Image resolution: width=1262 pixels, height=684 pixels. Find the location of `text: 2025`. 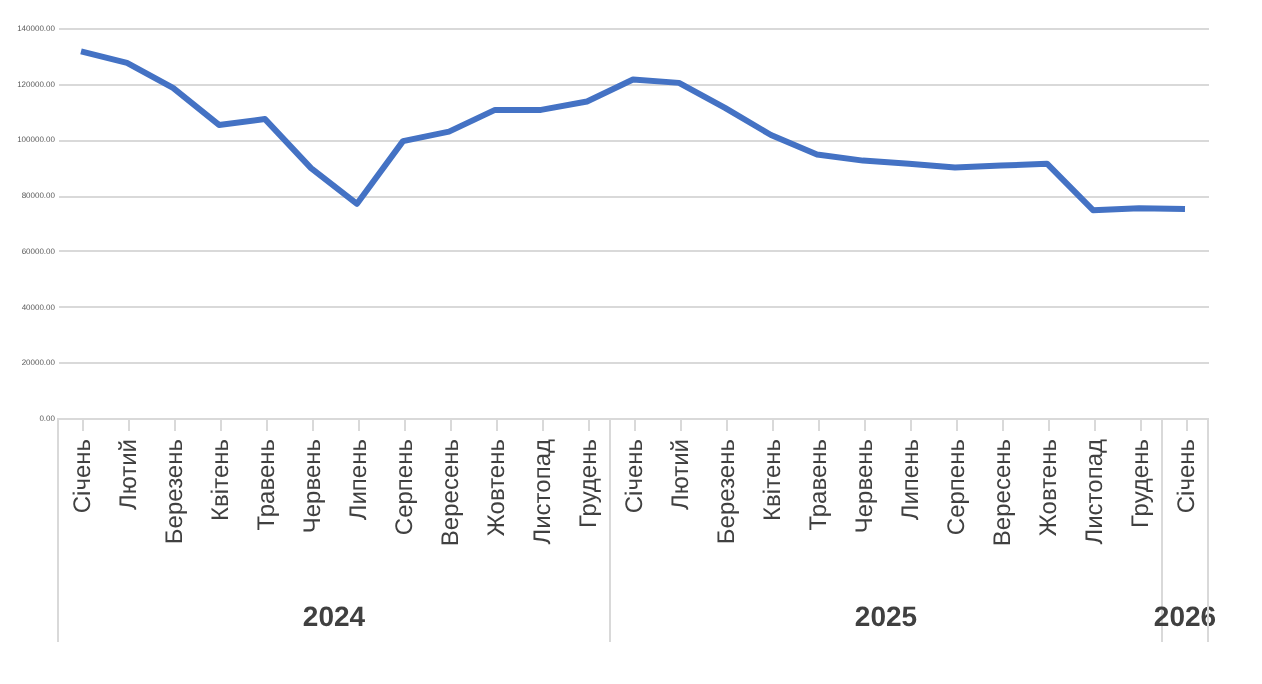

text: 2025 is located at coordinates (886, 616).